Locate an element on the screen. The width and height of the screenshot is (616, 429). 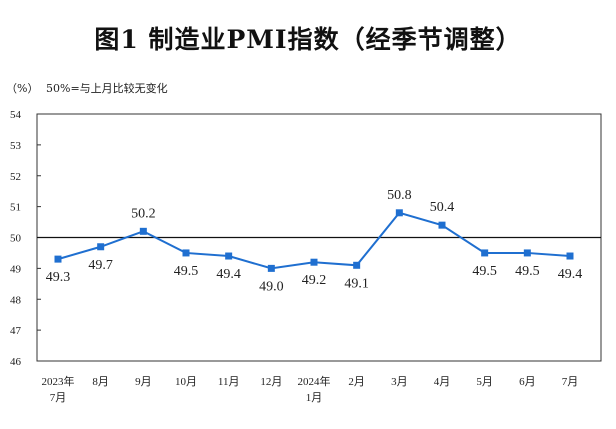
x-tick-label: 5月 is located at coordinates (484, 382).